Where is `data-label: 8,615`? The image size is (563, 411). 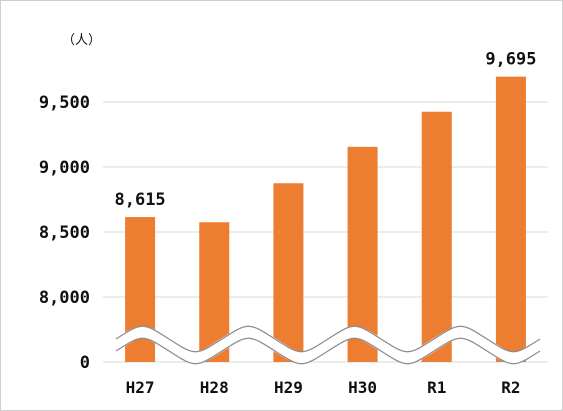 data-label: 8,615 is located at coordinates (139, 200).